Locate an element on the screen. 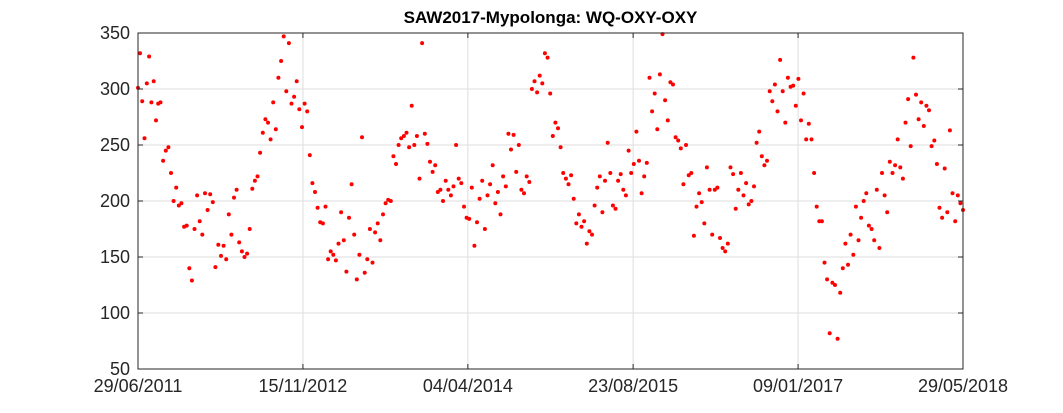  x-tick-label: 29/06/2011 is located at coordinates (138, 386).